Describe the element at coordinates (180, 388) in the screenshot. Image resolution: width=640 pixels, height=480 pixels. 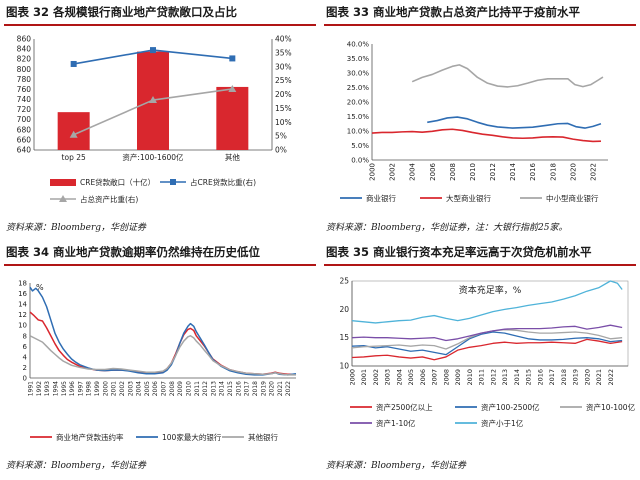
I see `x-tick-label: 2009` at that location.